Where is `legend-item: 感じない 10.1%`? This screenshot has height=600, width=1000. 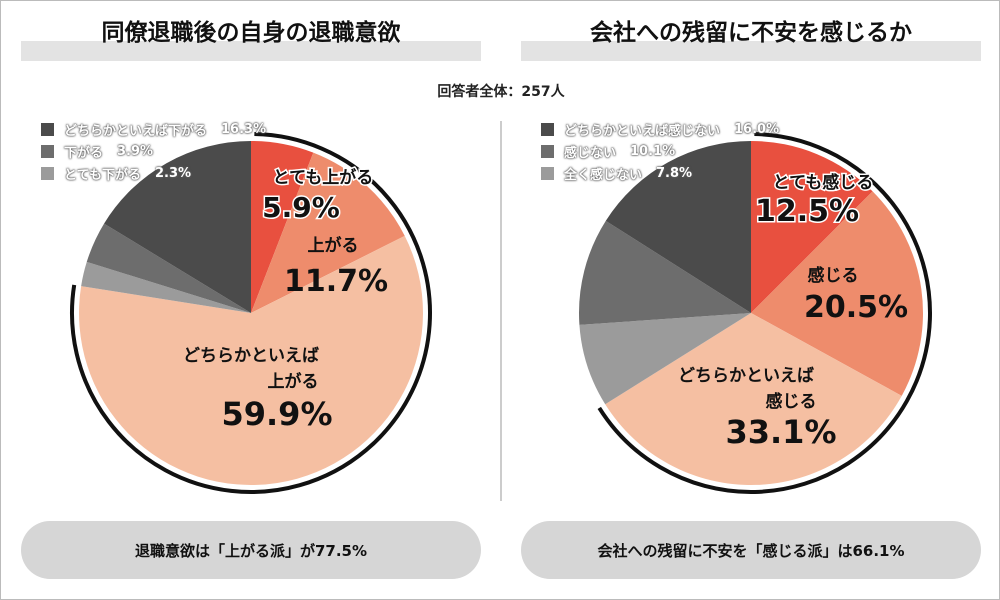
legend-item: 感じない 10.1% is located at coordinates (660, 151).